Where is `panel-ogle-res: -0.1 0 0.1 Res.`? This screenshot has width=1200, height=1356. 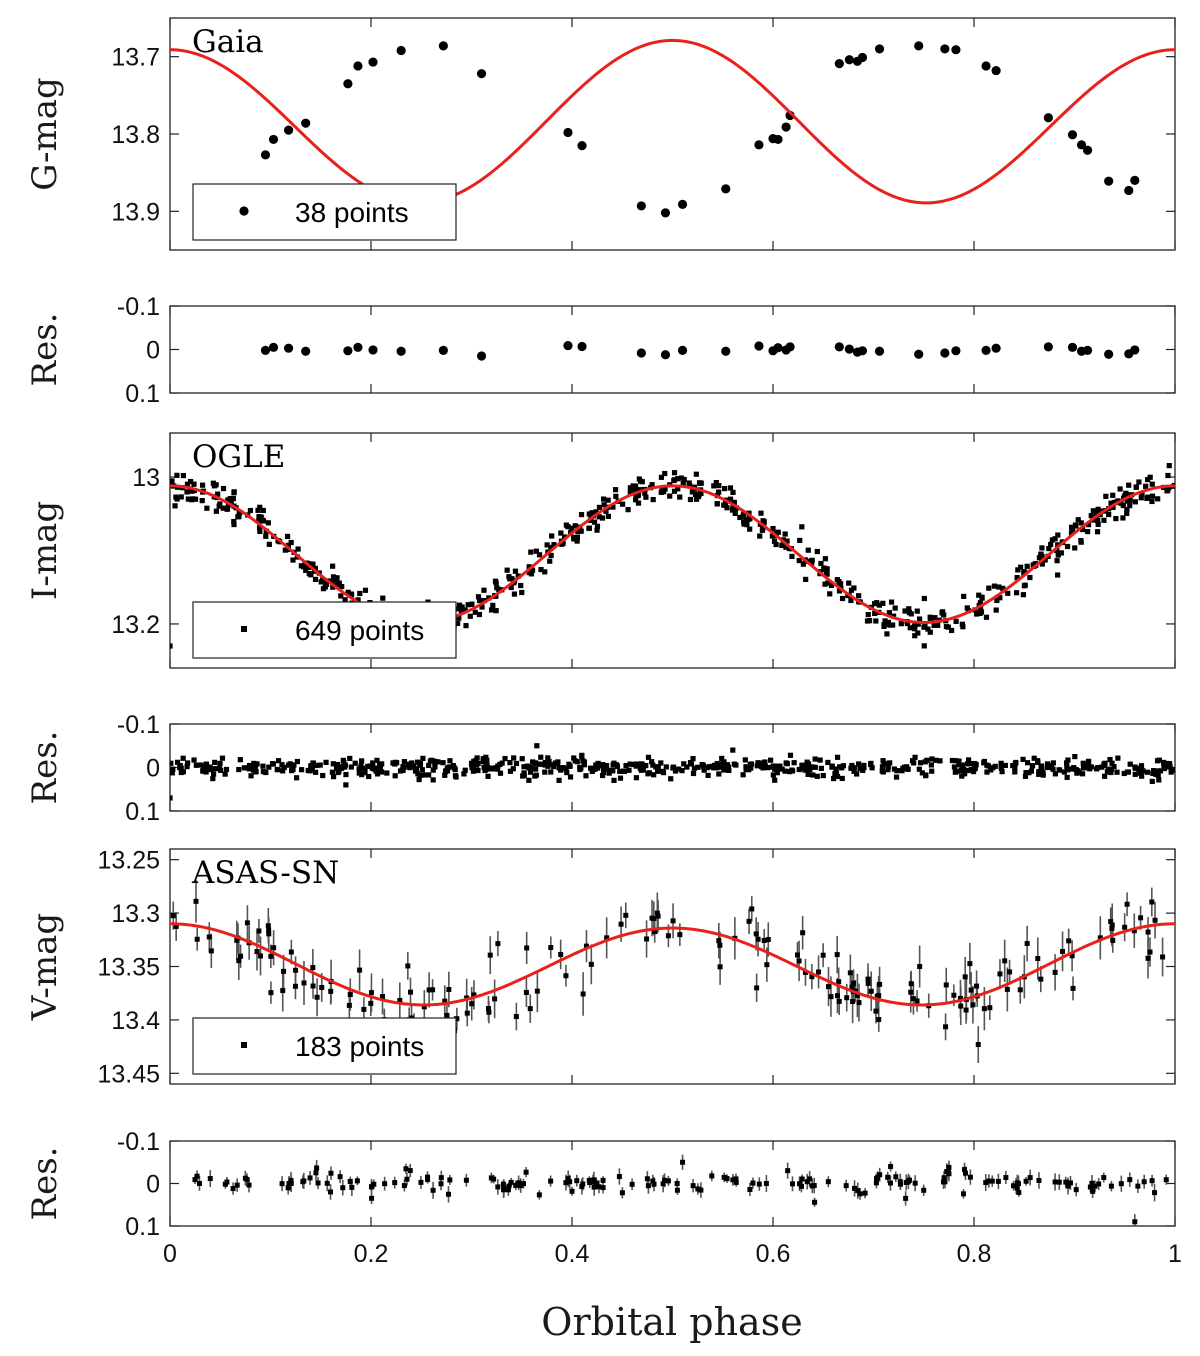
panel-ogle-res: -0.1 0 0.1 Res. is located at coordinates (600, 768).